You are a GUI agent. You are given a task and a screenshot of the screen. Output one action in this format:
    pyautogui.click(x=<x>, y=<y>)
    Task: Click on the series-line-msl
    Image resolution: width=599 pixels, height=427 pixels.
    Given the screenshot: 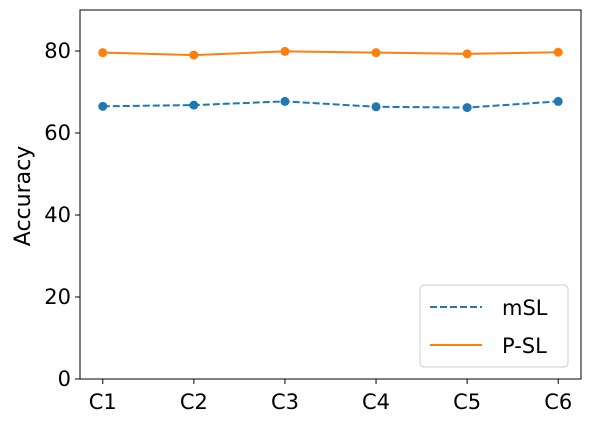 What is the action you would take?
    pyautogui.click(x=330, y=104)
    